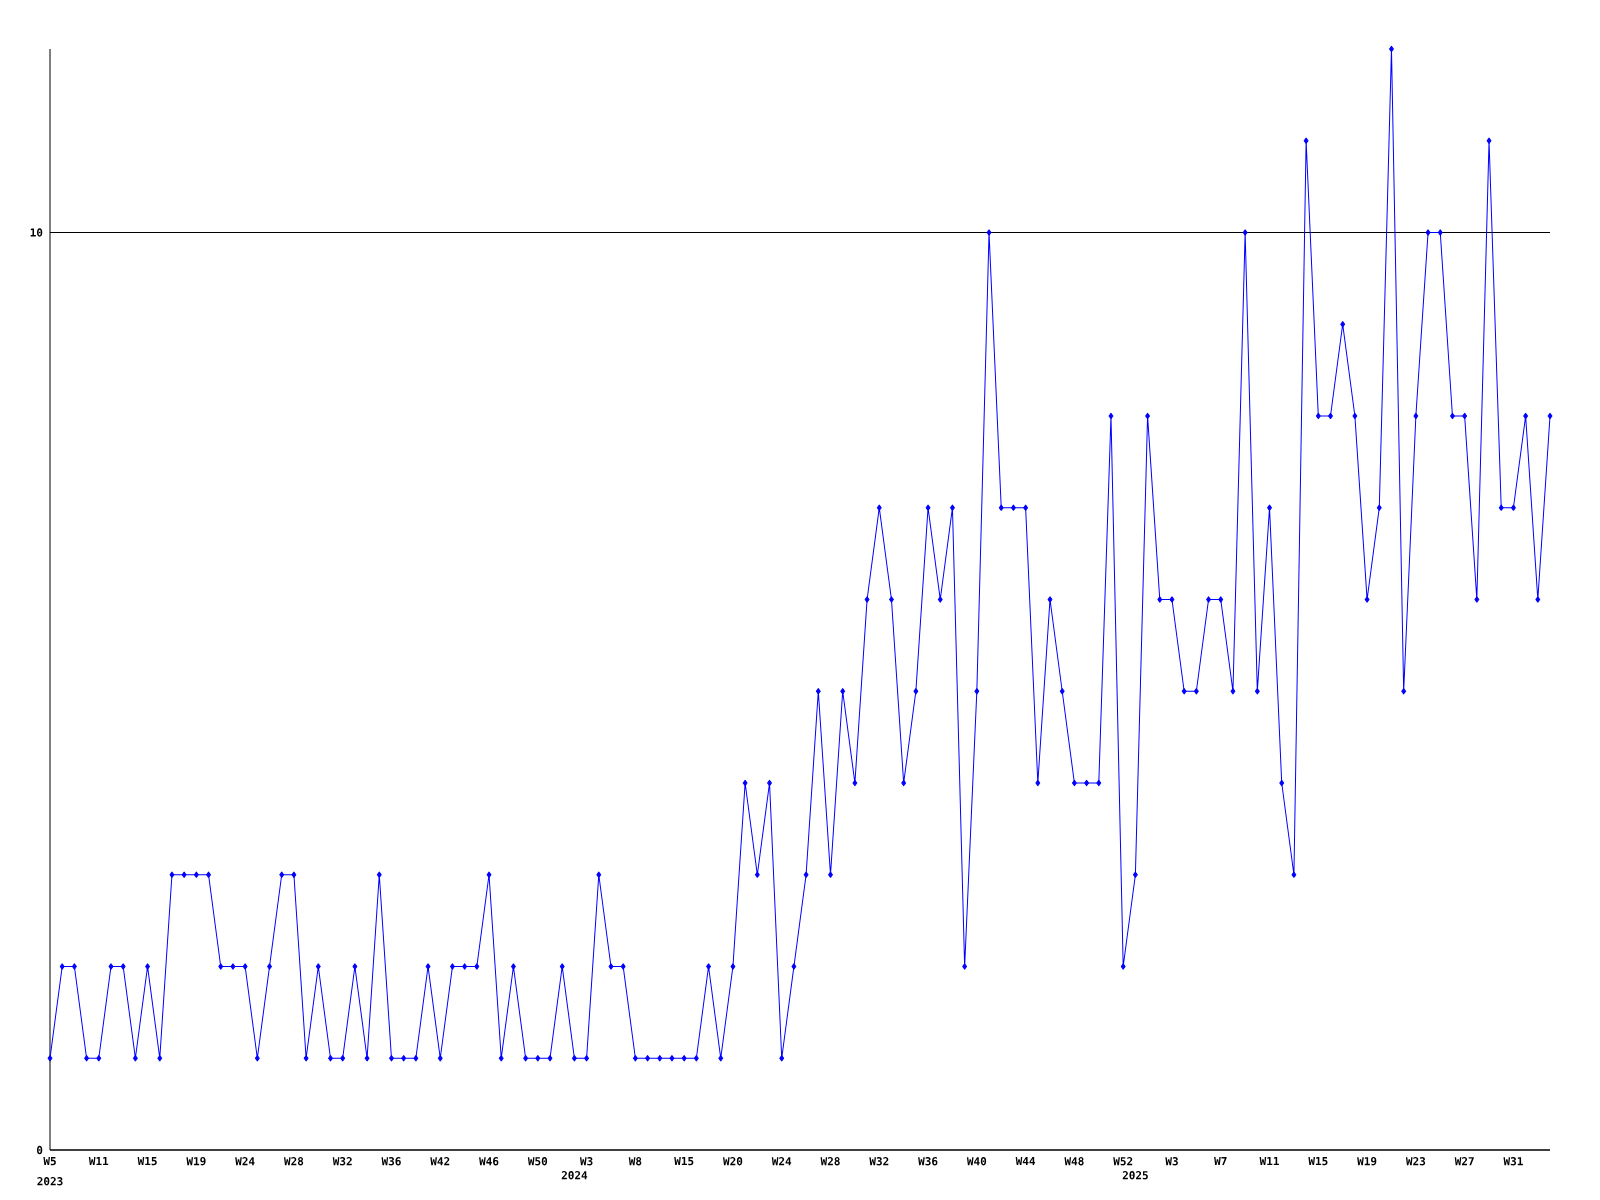 Image resolution: width=1600 pixels, height=1200 pixels. What do you see at coordinates (39, 1150) in the screenshot?
I see `y-tick-label: 0` at bounding box center [39, 1150].